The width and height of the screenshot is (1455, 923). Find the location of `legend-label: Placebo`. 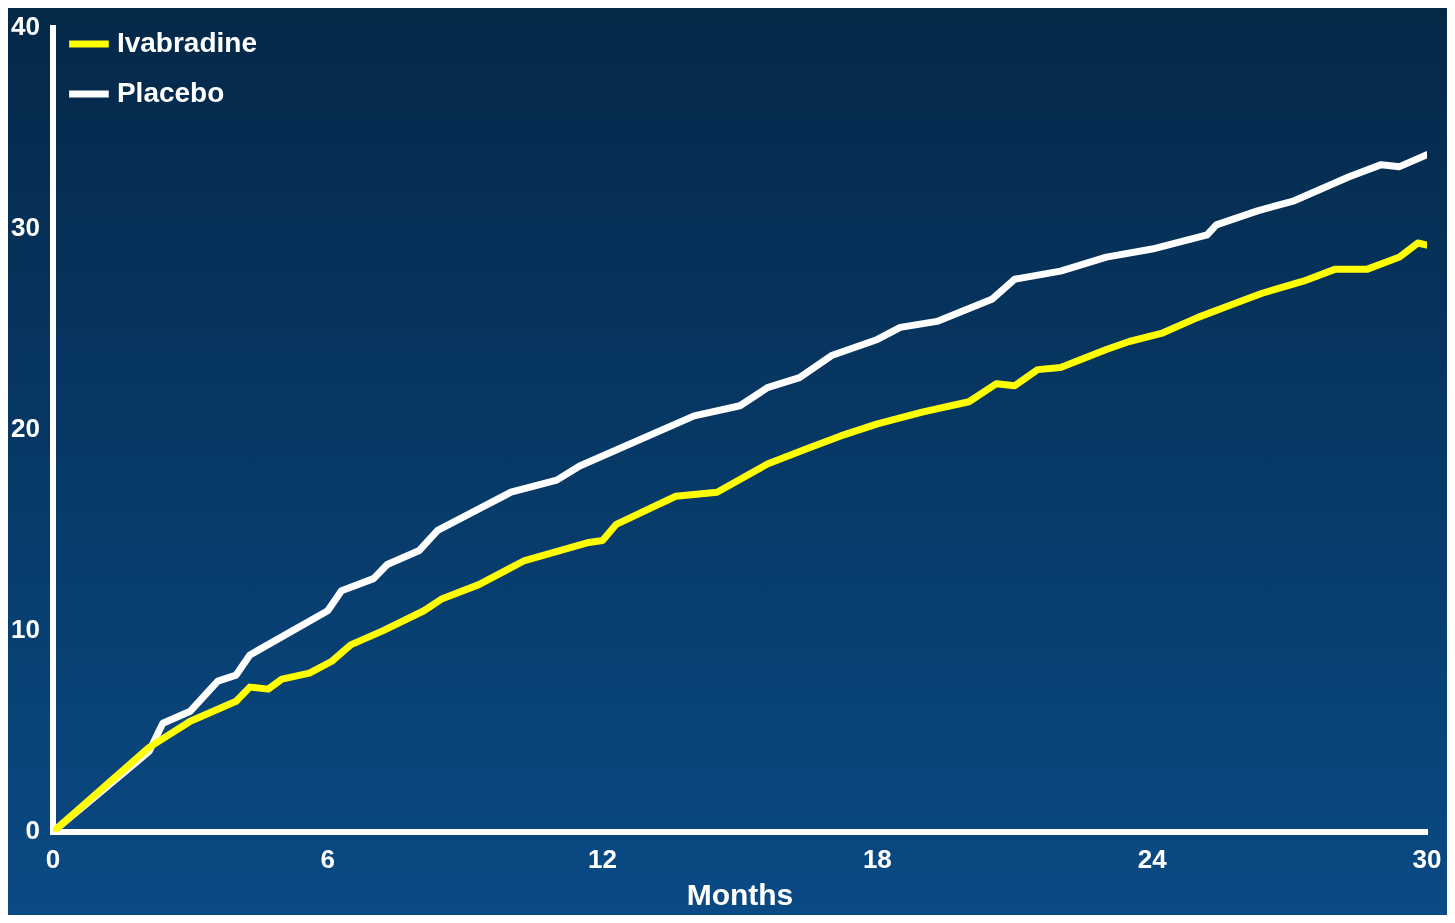

legend-label: Placebo is located at coordinates (170, 92).